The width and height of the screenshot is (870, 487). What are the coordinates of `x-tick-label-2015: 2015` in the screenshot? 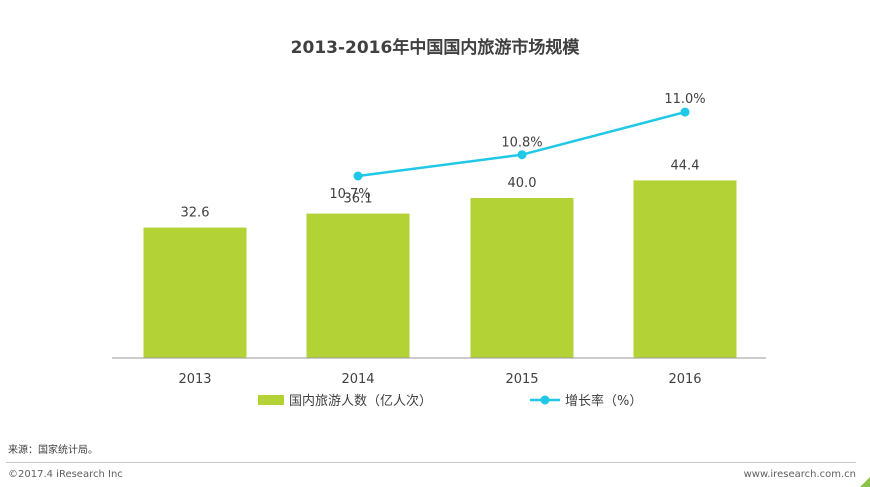 It's located at (521, 379).